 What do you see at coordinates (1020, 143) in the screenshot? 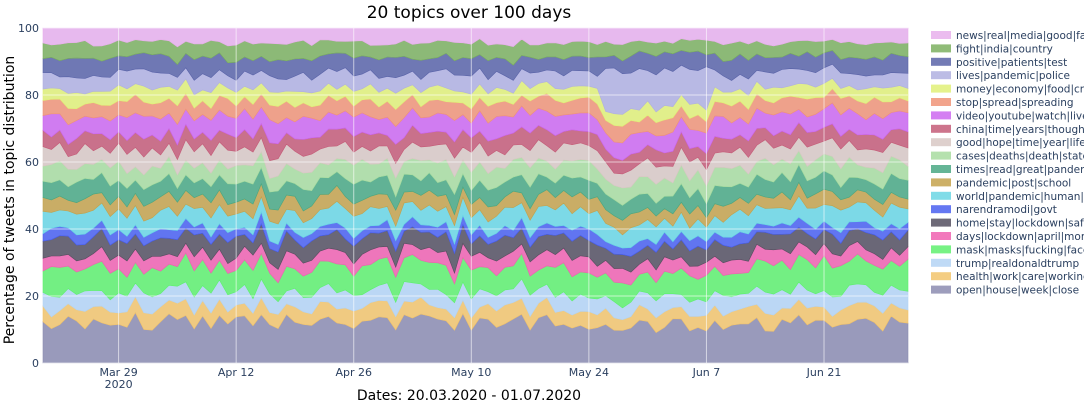
I see `legend-item-label: good|hope|time|year|life` at bounding box center [1020, 143].